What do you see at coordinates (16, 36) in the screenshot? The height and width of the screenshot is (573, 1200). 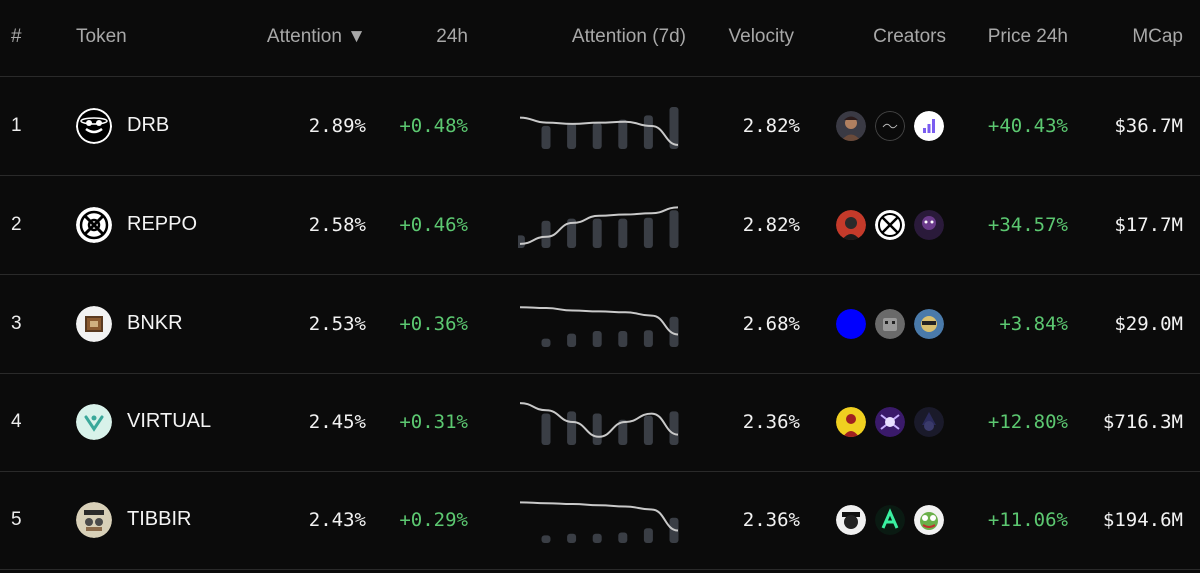 I see `header-rank: #` at bounding box center [16, 36].